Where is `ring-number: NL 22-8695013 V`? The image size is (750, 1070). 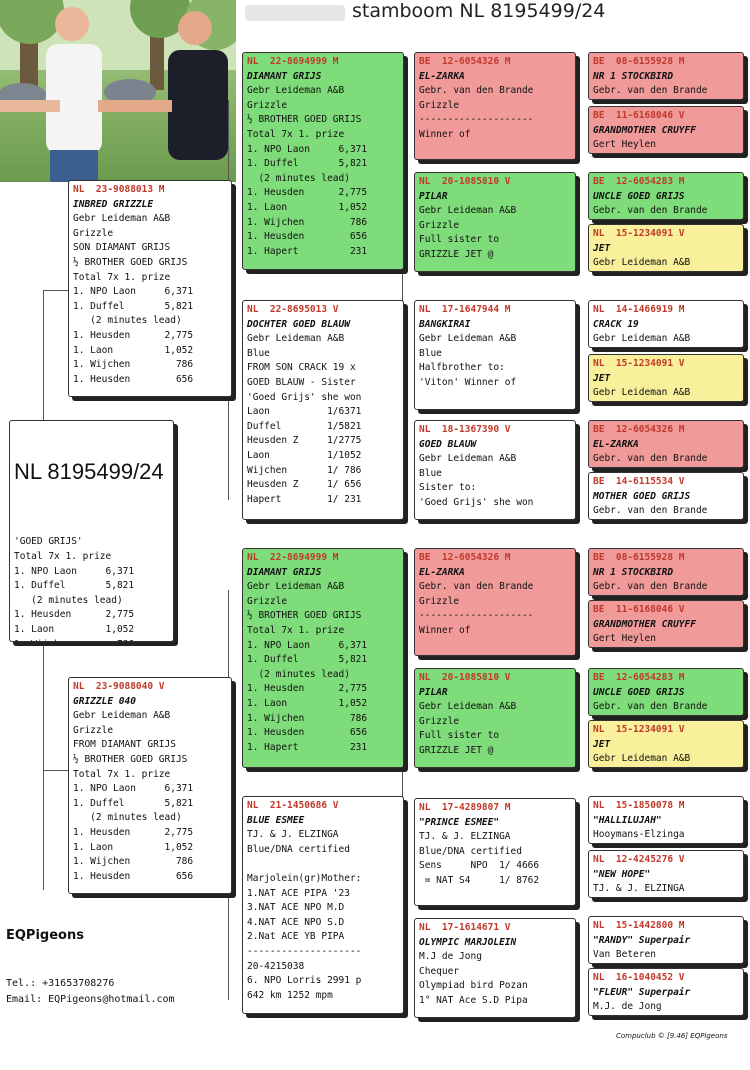 ring-number: NL 22-8695013 V is located at coordinates (293, 309).